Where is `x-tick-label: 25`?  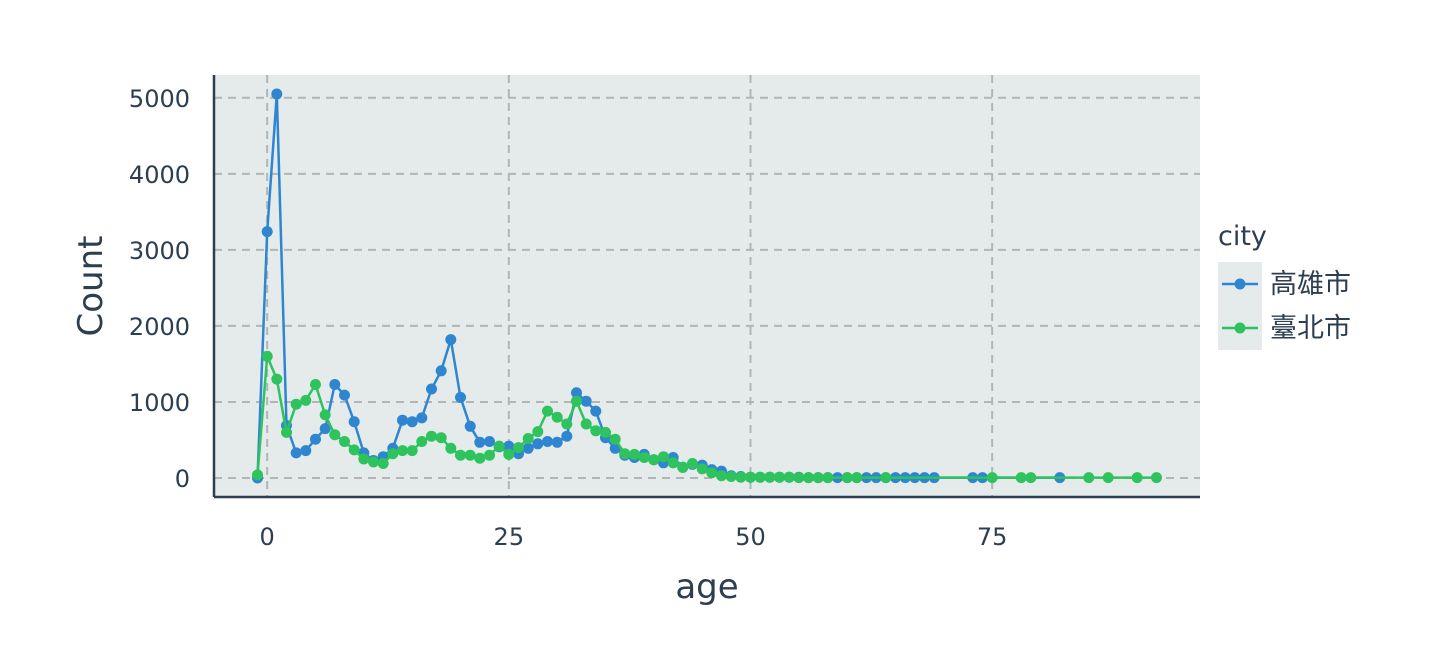 x-tick-label: 25 is located at coordinates (509, 537).